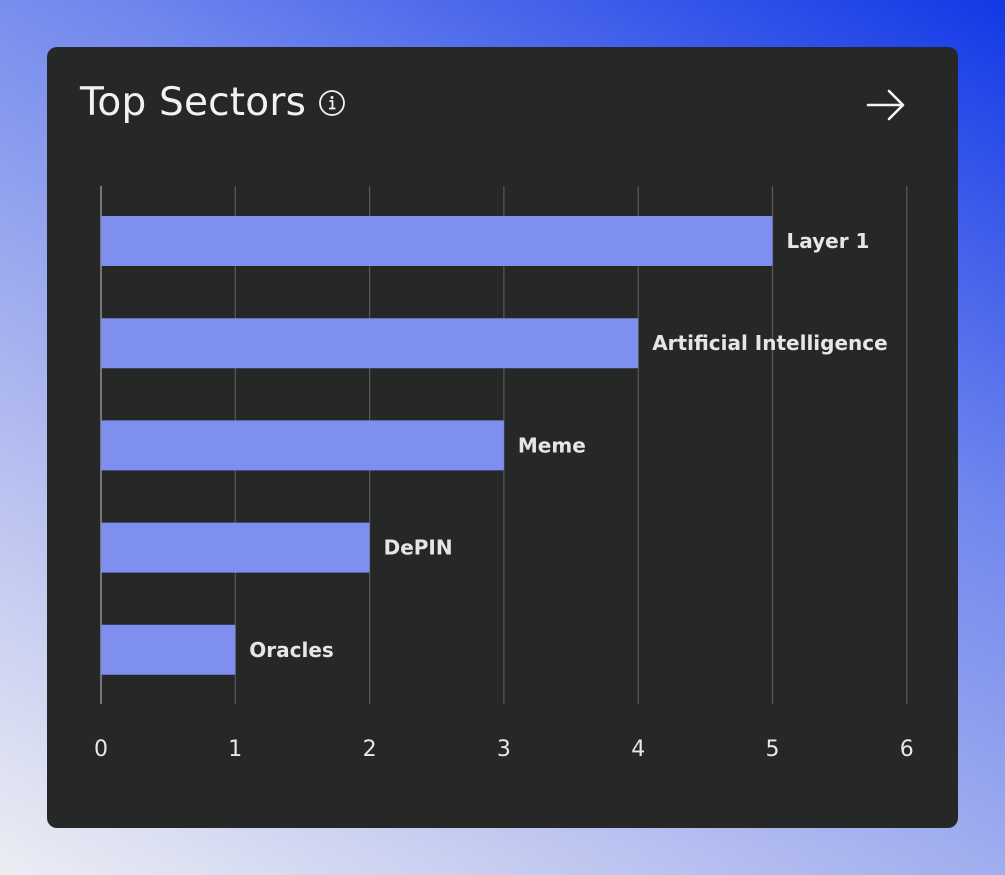 The image size is (1005, 875). Describe the element at coordinates (235, 749) in the screenshot. I see `x-tick-label: 1` at that location.